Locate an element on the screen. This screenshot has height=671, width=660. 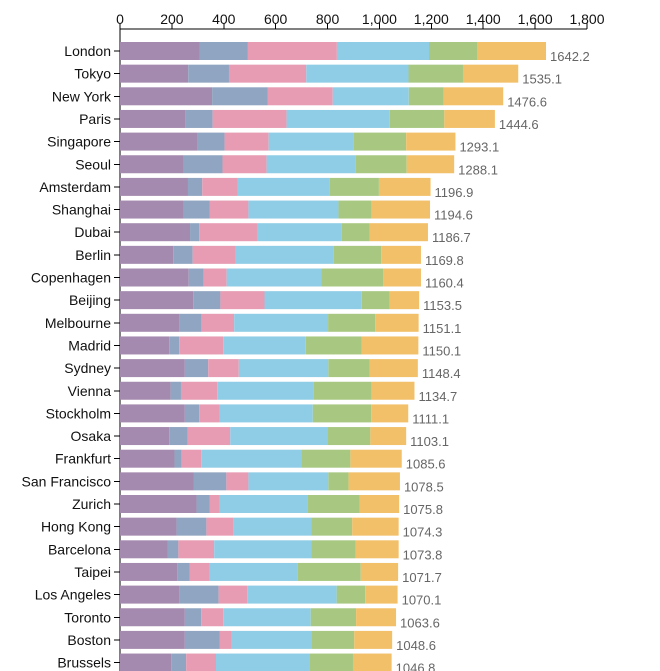
bar-total-label: 1169.8 is located at coordinates (444, 260).